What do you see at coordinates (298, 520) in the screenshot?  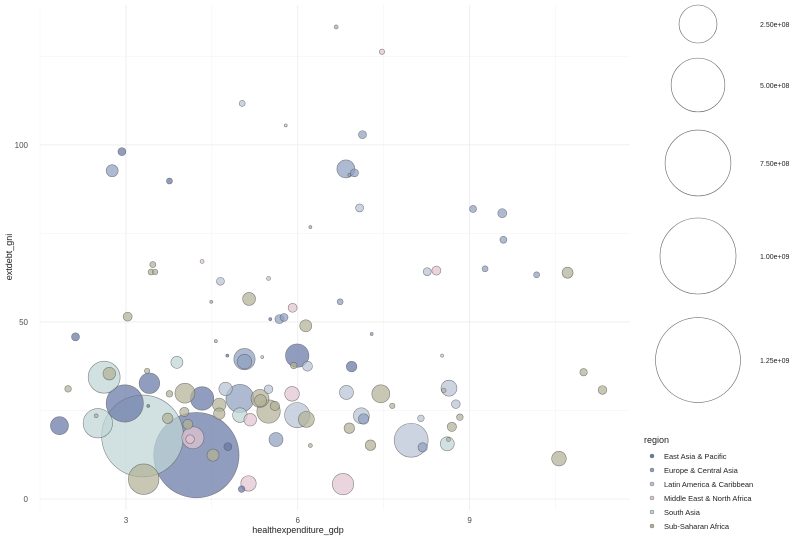 I see `x-axis-ticks: 3 6 9` at bounding box center [298, 520].